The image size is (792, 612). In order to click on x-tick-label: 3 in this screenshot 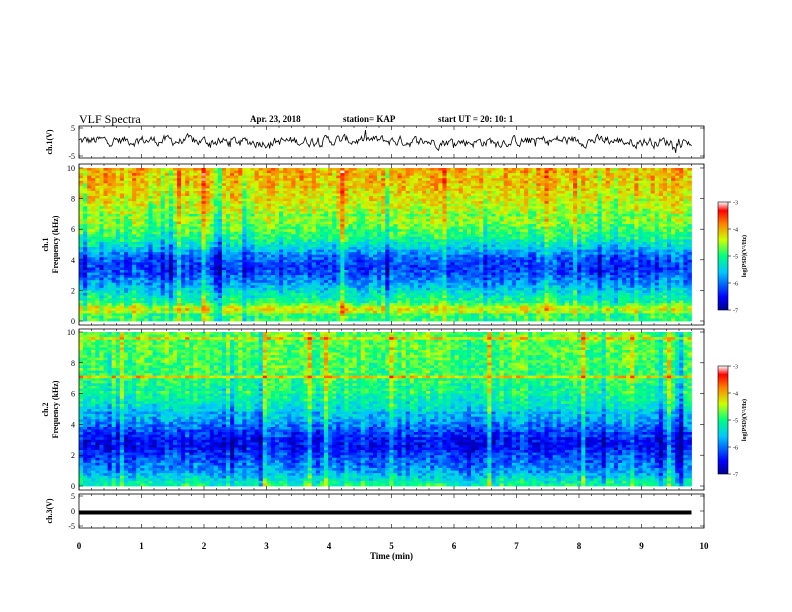, I will do `click(266, 546)`.